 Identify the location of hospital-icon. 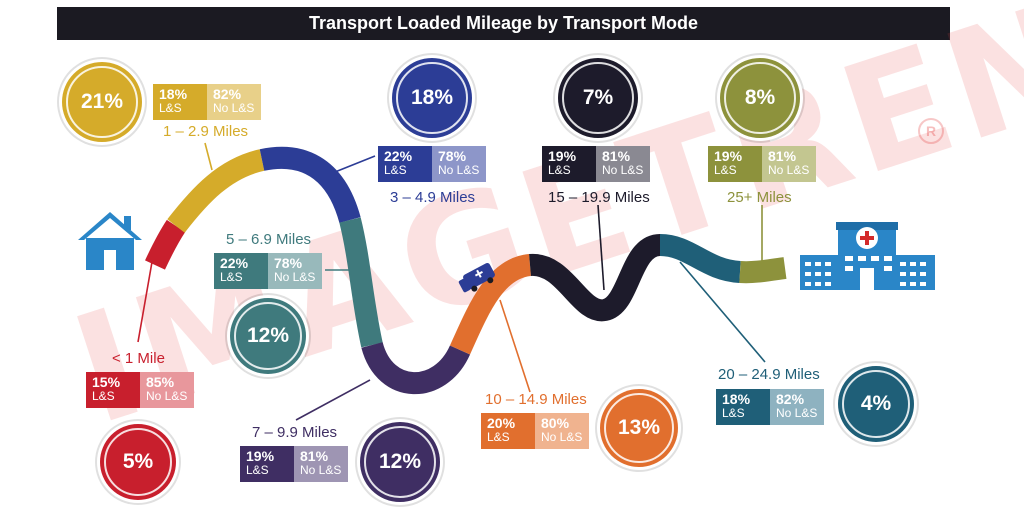
(867, 256).